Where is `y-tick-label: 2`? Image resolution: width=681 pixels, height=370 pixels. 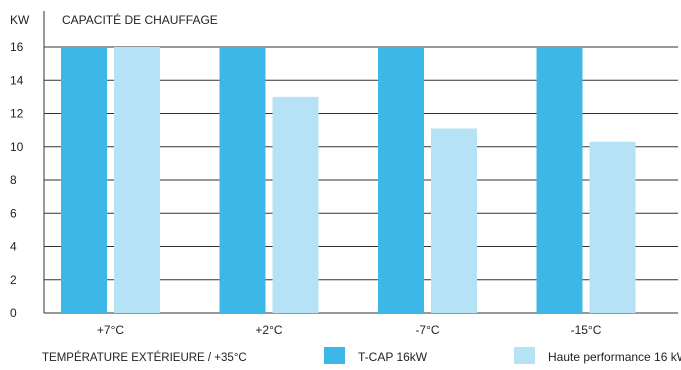
y-tick-label: 2 is located at coordinates (13, 280).